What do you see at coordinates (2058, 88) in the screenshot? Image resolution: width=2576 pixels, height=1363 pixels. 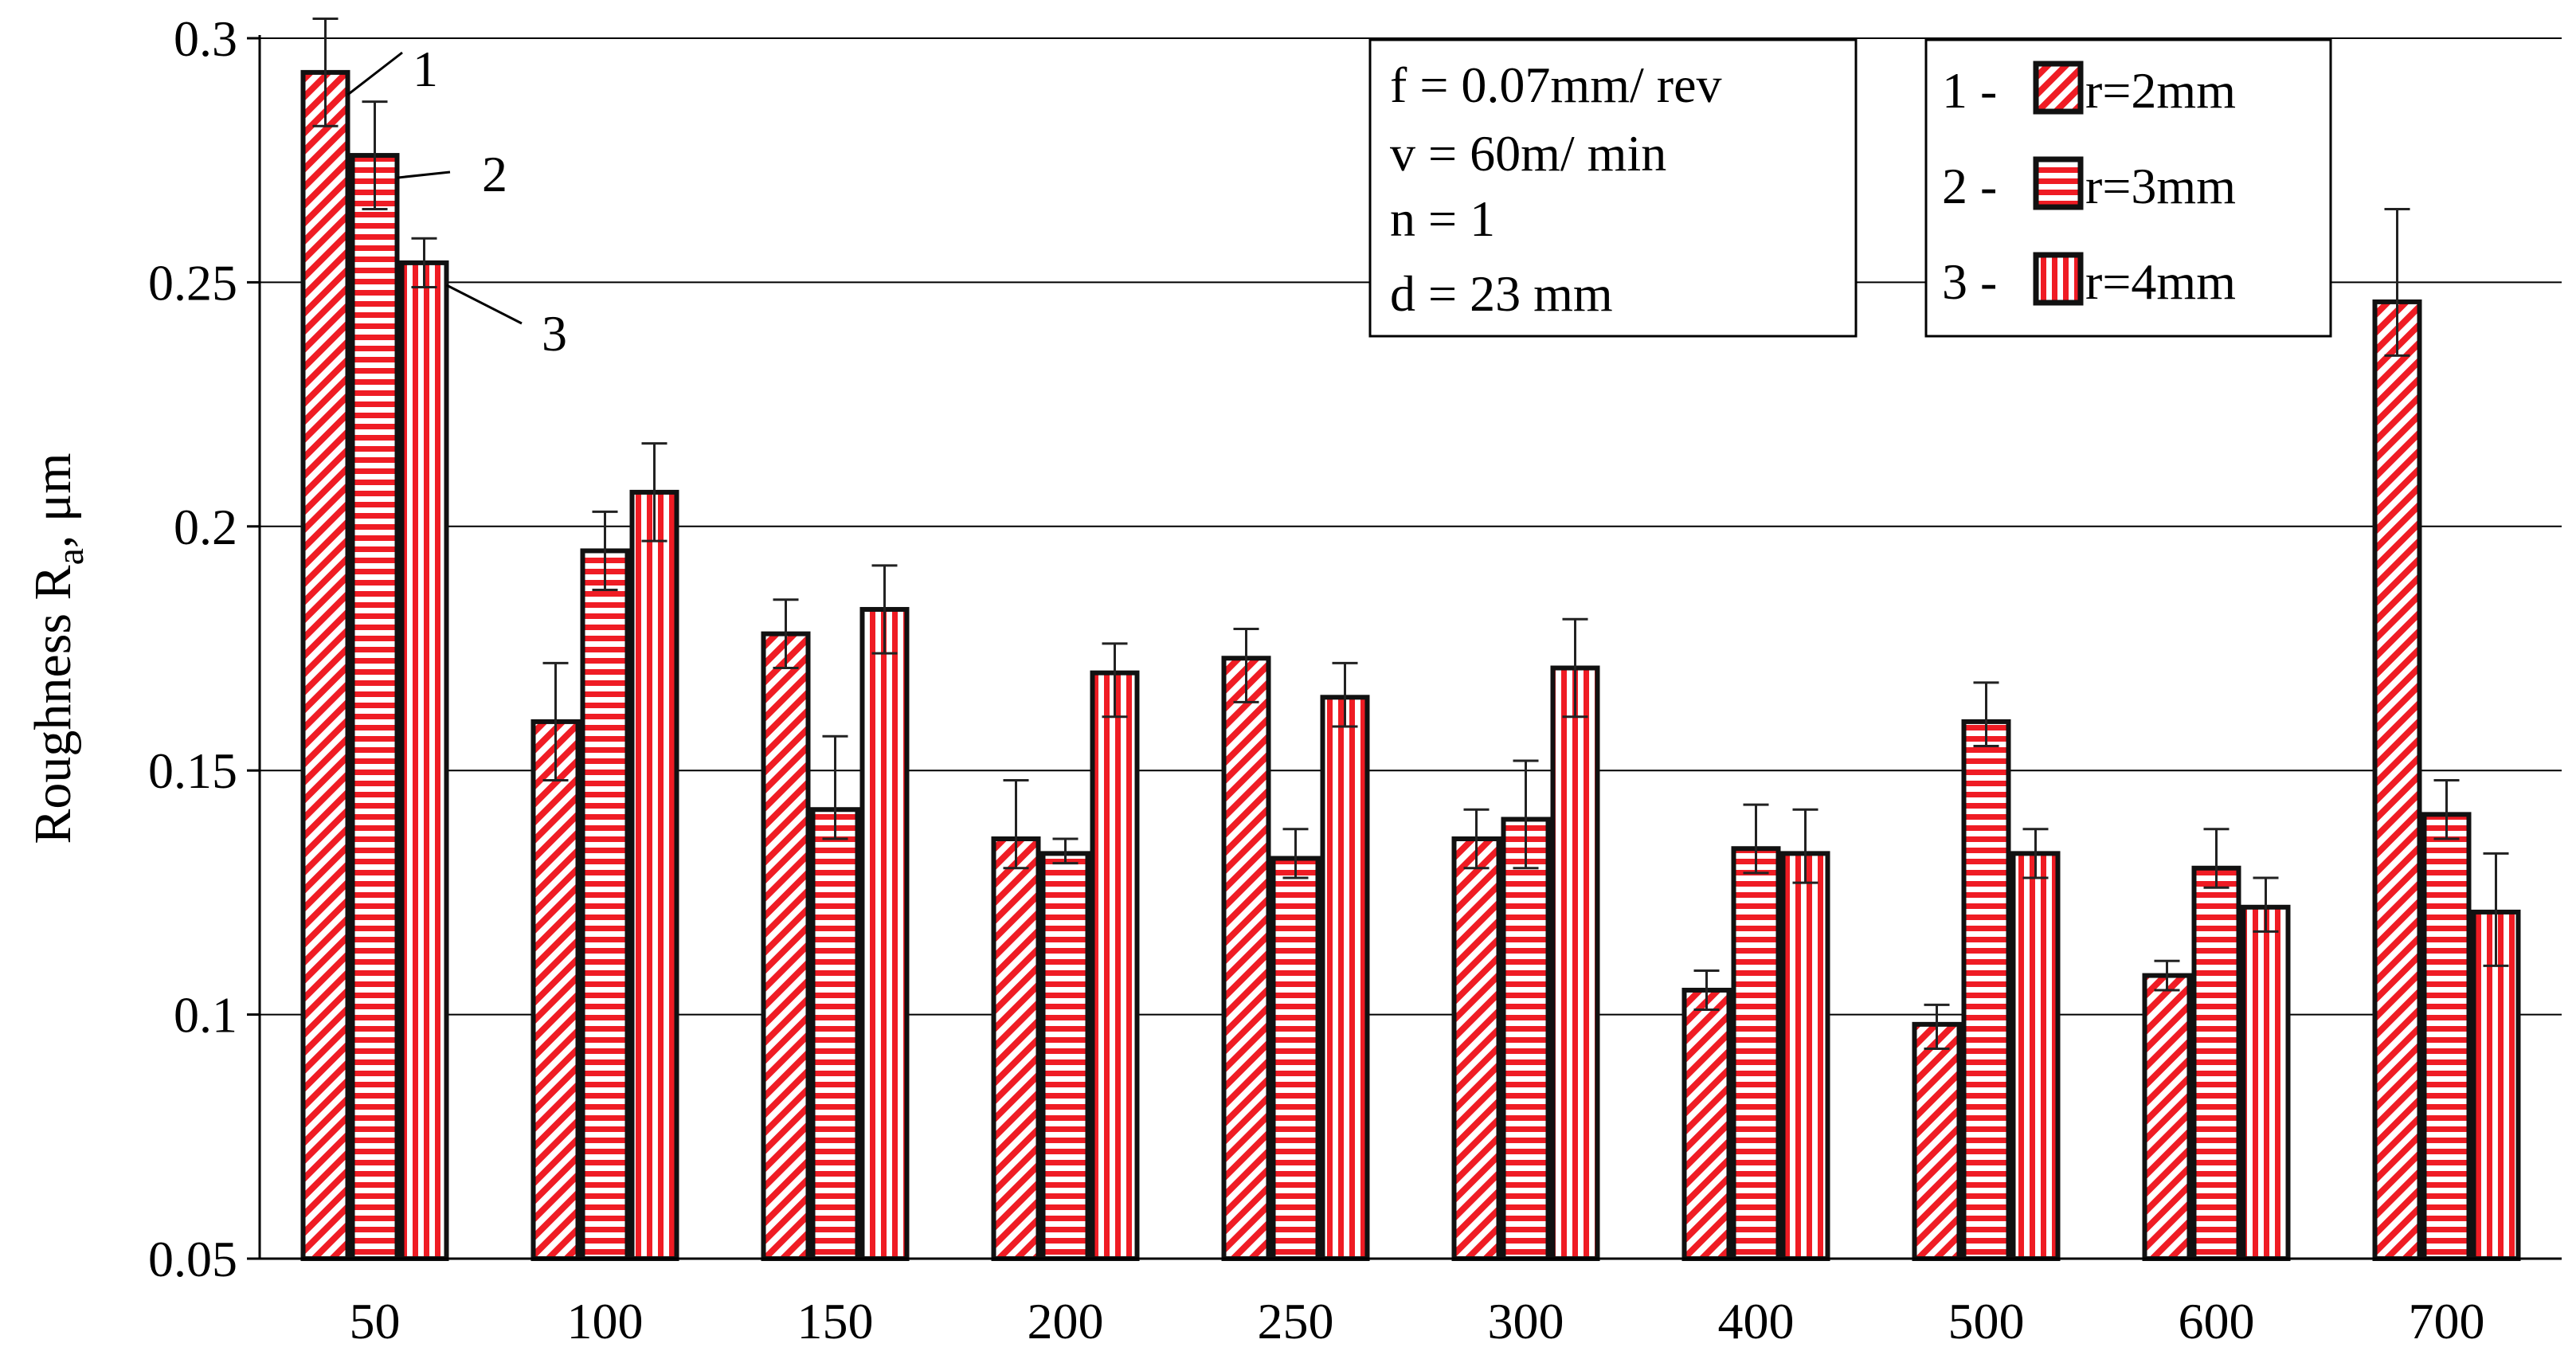 I see `legend-swatch-r2` at bounding box center [2058, 88].